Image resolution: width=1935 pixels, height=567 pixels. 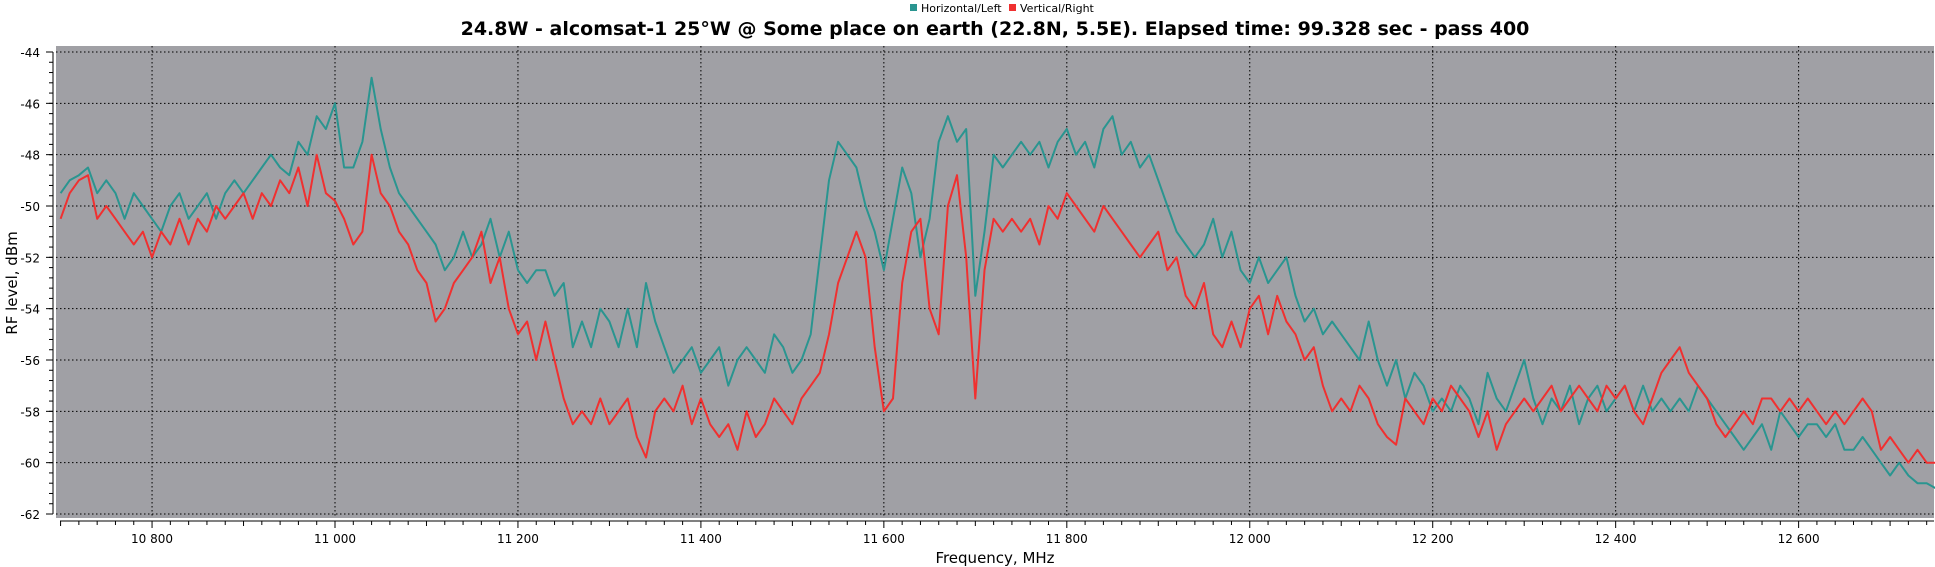 I want to click on x-tick-label: 12 200, so click(x=1433, y=539).